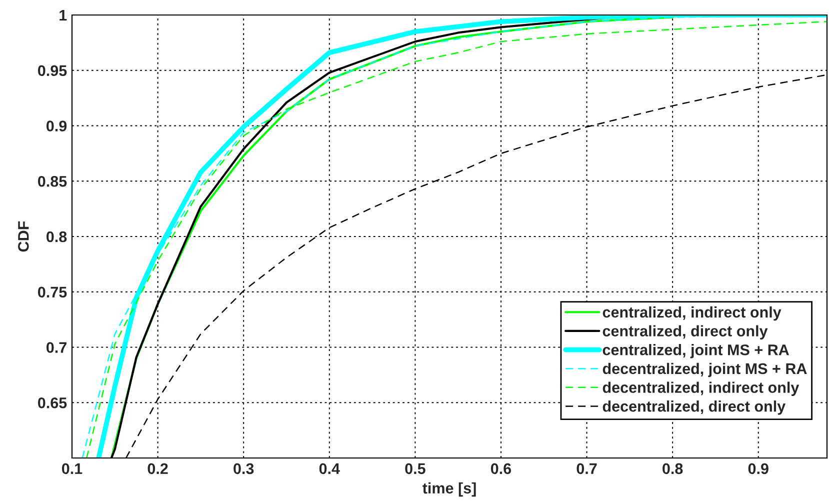  I want to click on legend-label: decentralized, indirect only, so click(701, 389).